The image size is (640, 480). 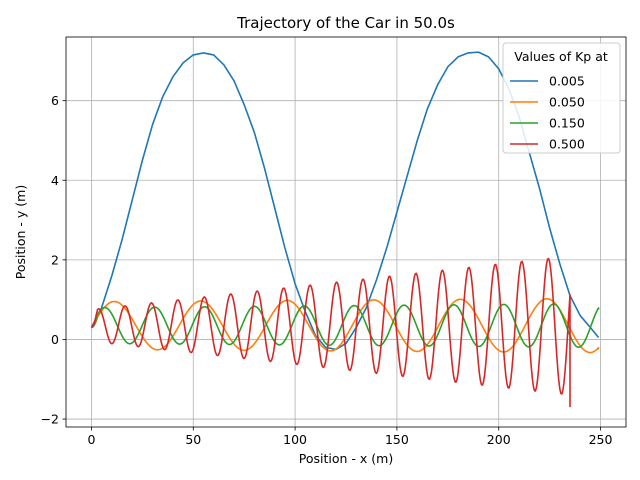 What do you see at coordinates (397, 439) in the screenshot?
I see `x-tick-label: 150` at bounding box center [397, 439].